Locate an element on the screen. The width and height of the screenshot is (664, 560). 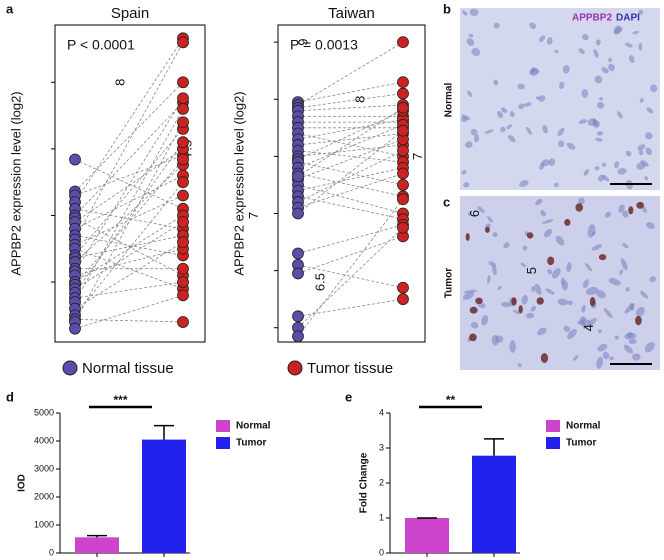
chart-title: Taiwan is located at coordinates (351, 13).